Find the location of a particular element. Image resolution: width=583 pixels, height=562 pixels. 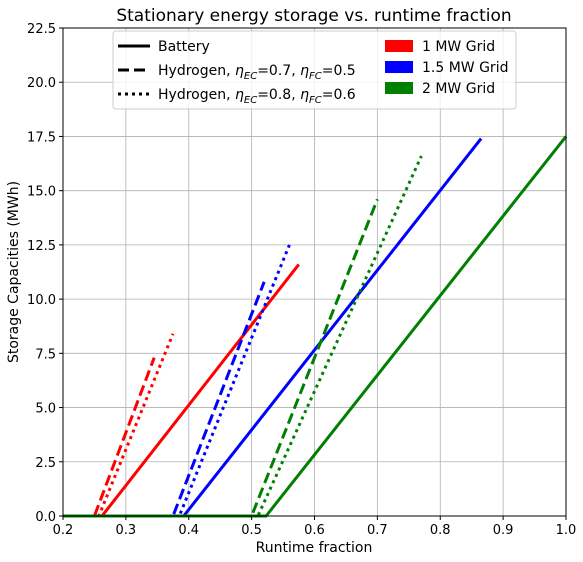

x-tick-label: 0.6 is located at coordinates (314, 530).